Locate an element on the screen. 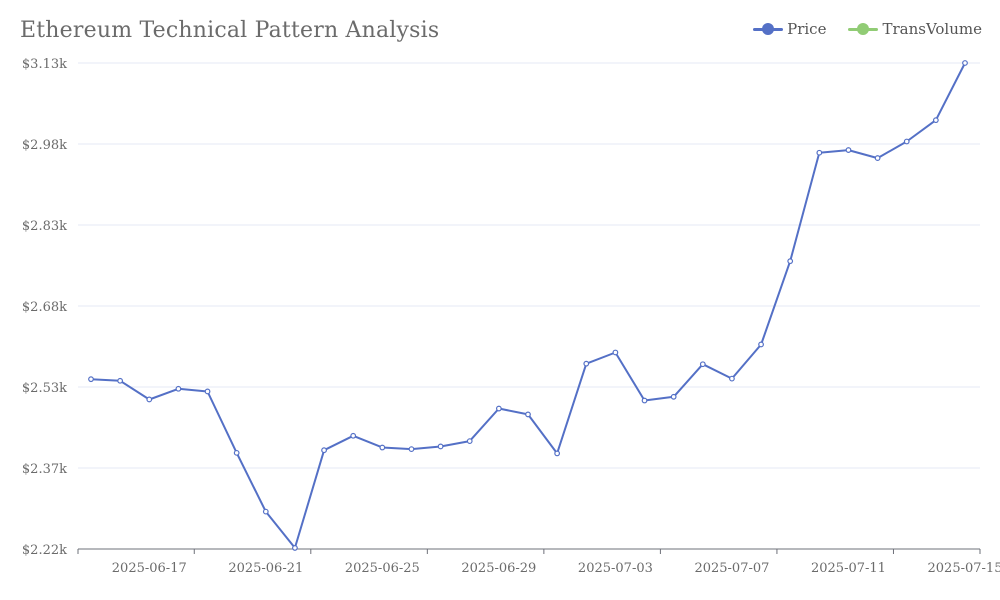 This screenshot has width=1000, height=600. y-tick-label: $2.68k is located at coordinates (44, 307).